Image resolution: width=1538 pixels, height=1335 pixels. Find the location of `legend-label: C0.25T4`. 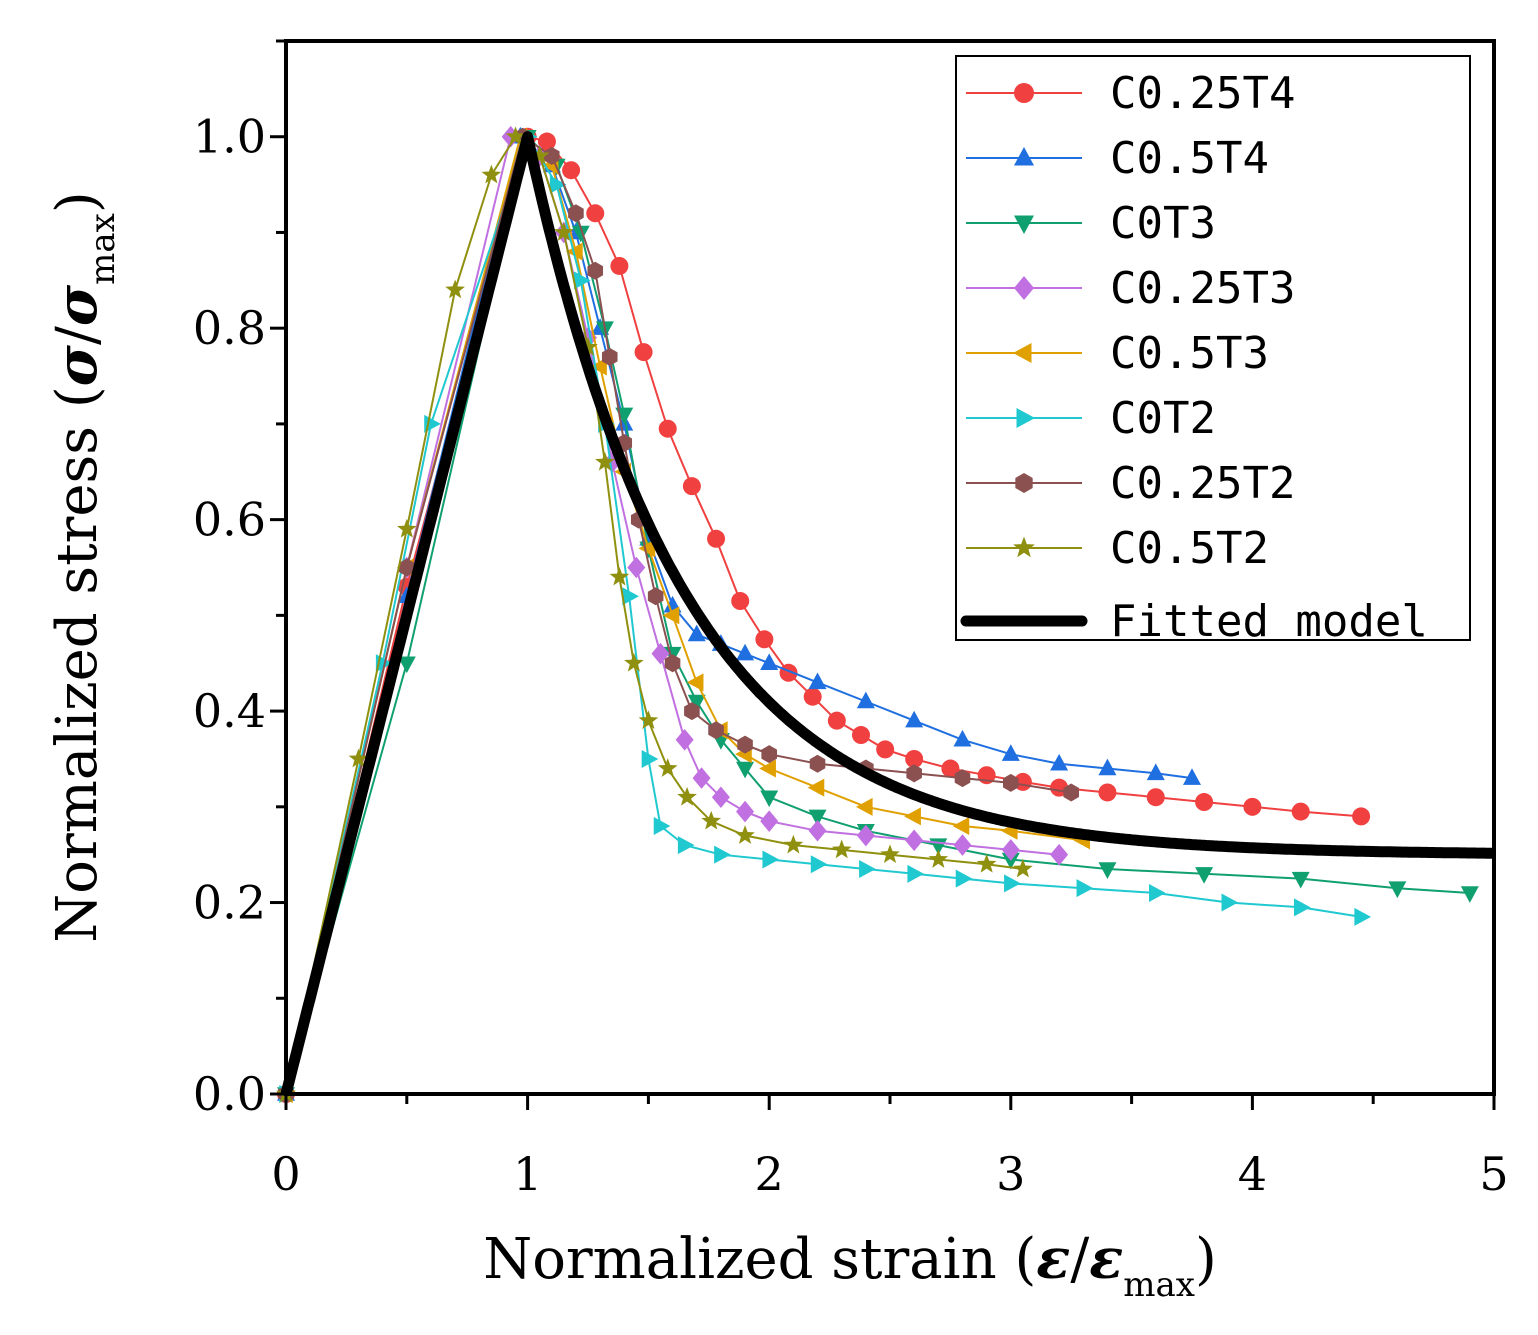

legend-label: C0.25T4 is located at coordinates (1202, 93).